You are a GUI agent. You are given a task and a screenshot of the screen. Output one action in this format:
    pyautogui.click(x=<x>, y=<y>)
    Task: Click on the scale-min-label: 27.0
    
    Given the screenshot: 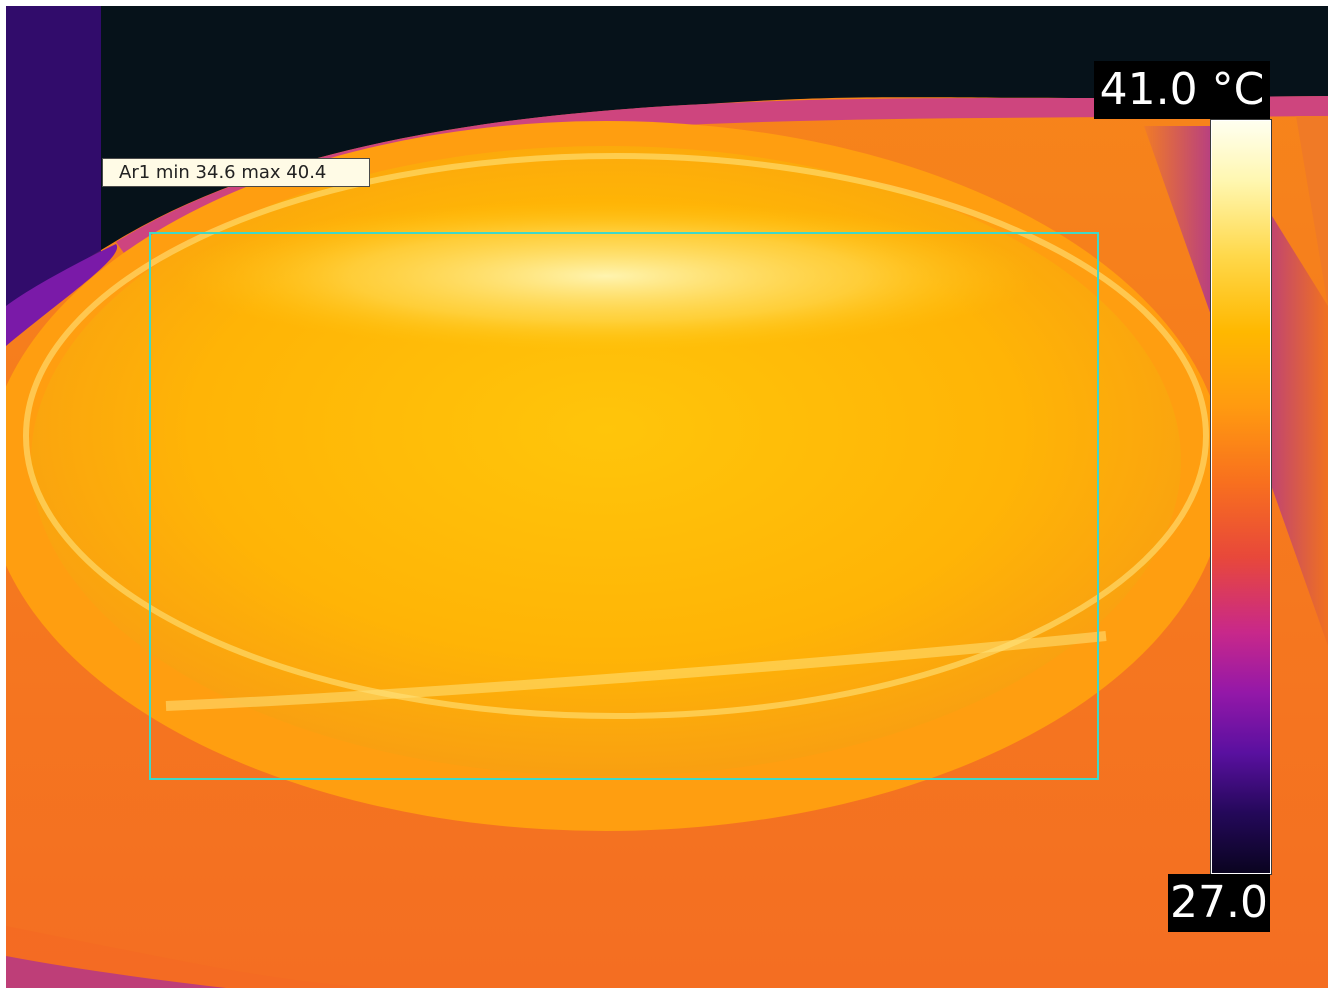 What is the action you would take?
    pyautogui.click(x=1219, y=903)
    